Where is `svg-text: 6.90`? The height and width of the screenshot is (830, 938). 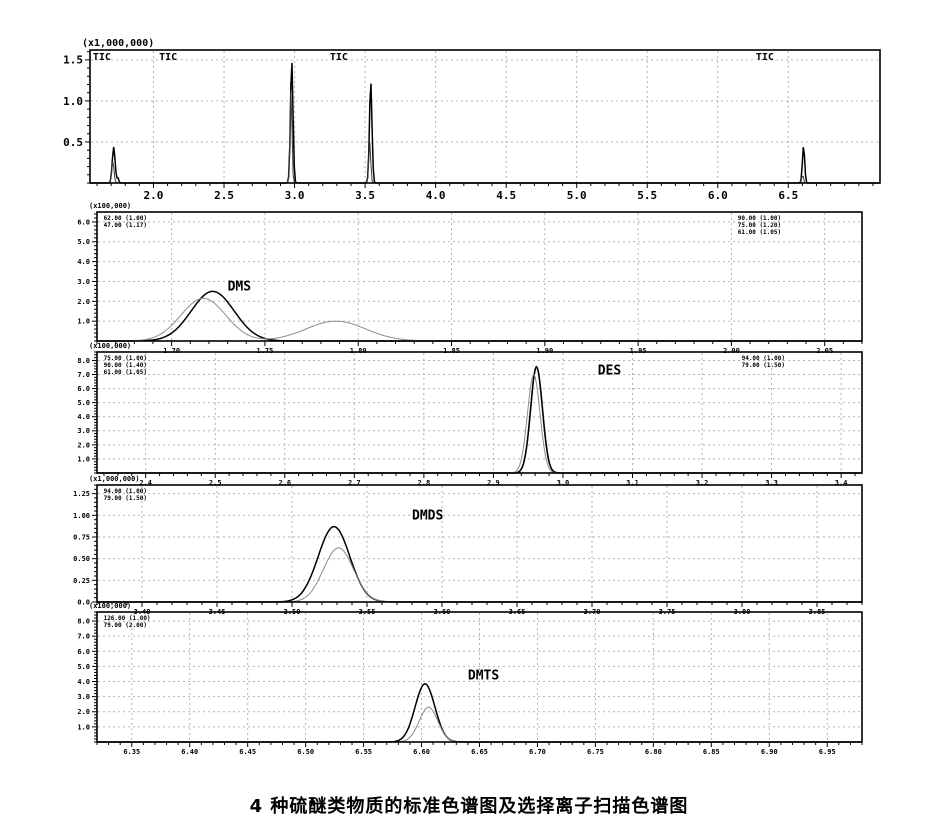 svg-text: 6.90 is located at coordinates (769, 752).